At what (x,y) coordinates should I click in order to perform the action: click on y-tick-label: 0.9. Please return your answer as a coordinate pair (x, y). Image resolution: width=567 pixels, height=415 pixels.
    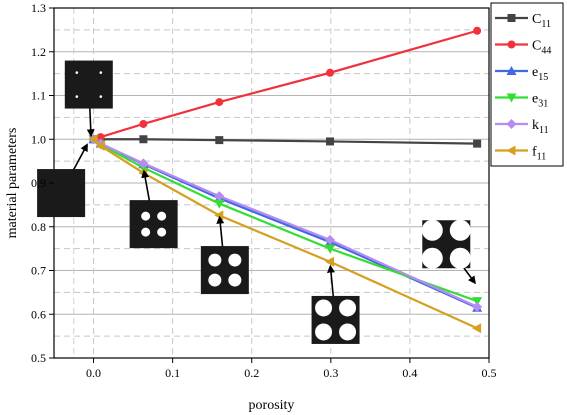
    Looking at the image, I should click on (38, 183).